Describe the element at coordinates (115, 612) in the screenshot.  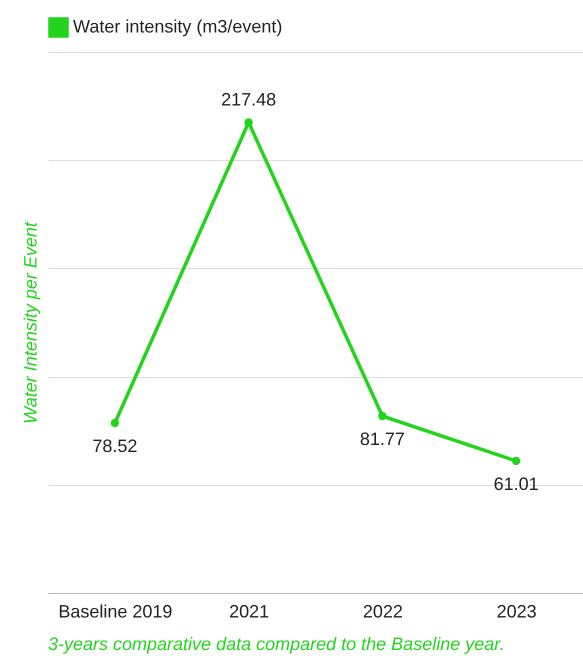
I see `x-tick-label: Baseline 2019` at that location.